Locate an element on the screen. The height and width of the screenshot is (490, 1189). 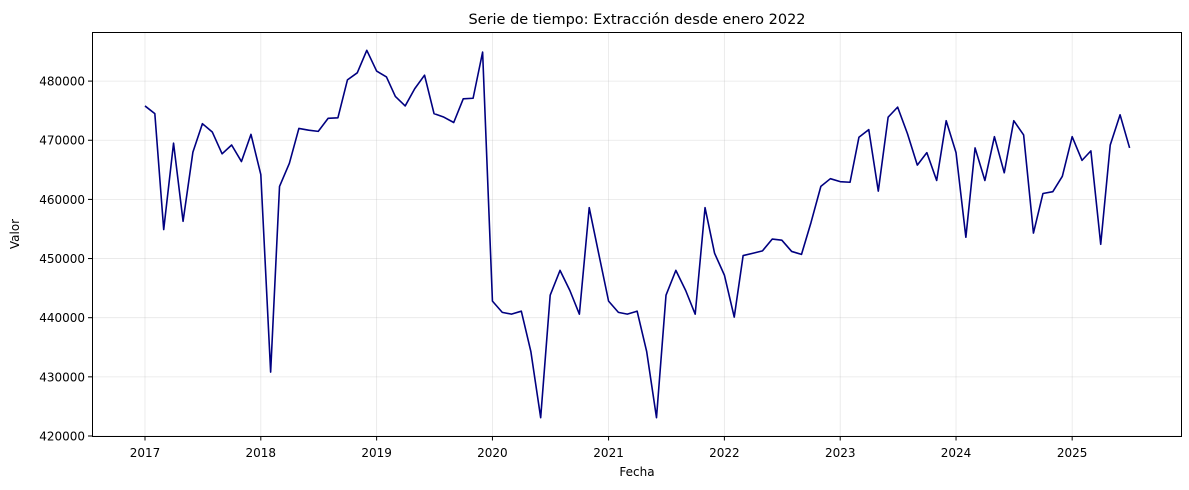
x-tick-label: 2020 is located at coordinates (492, 453).